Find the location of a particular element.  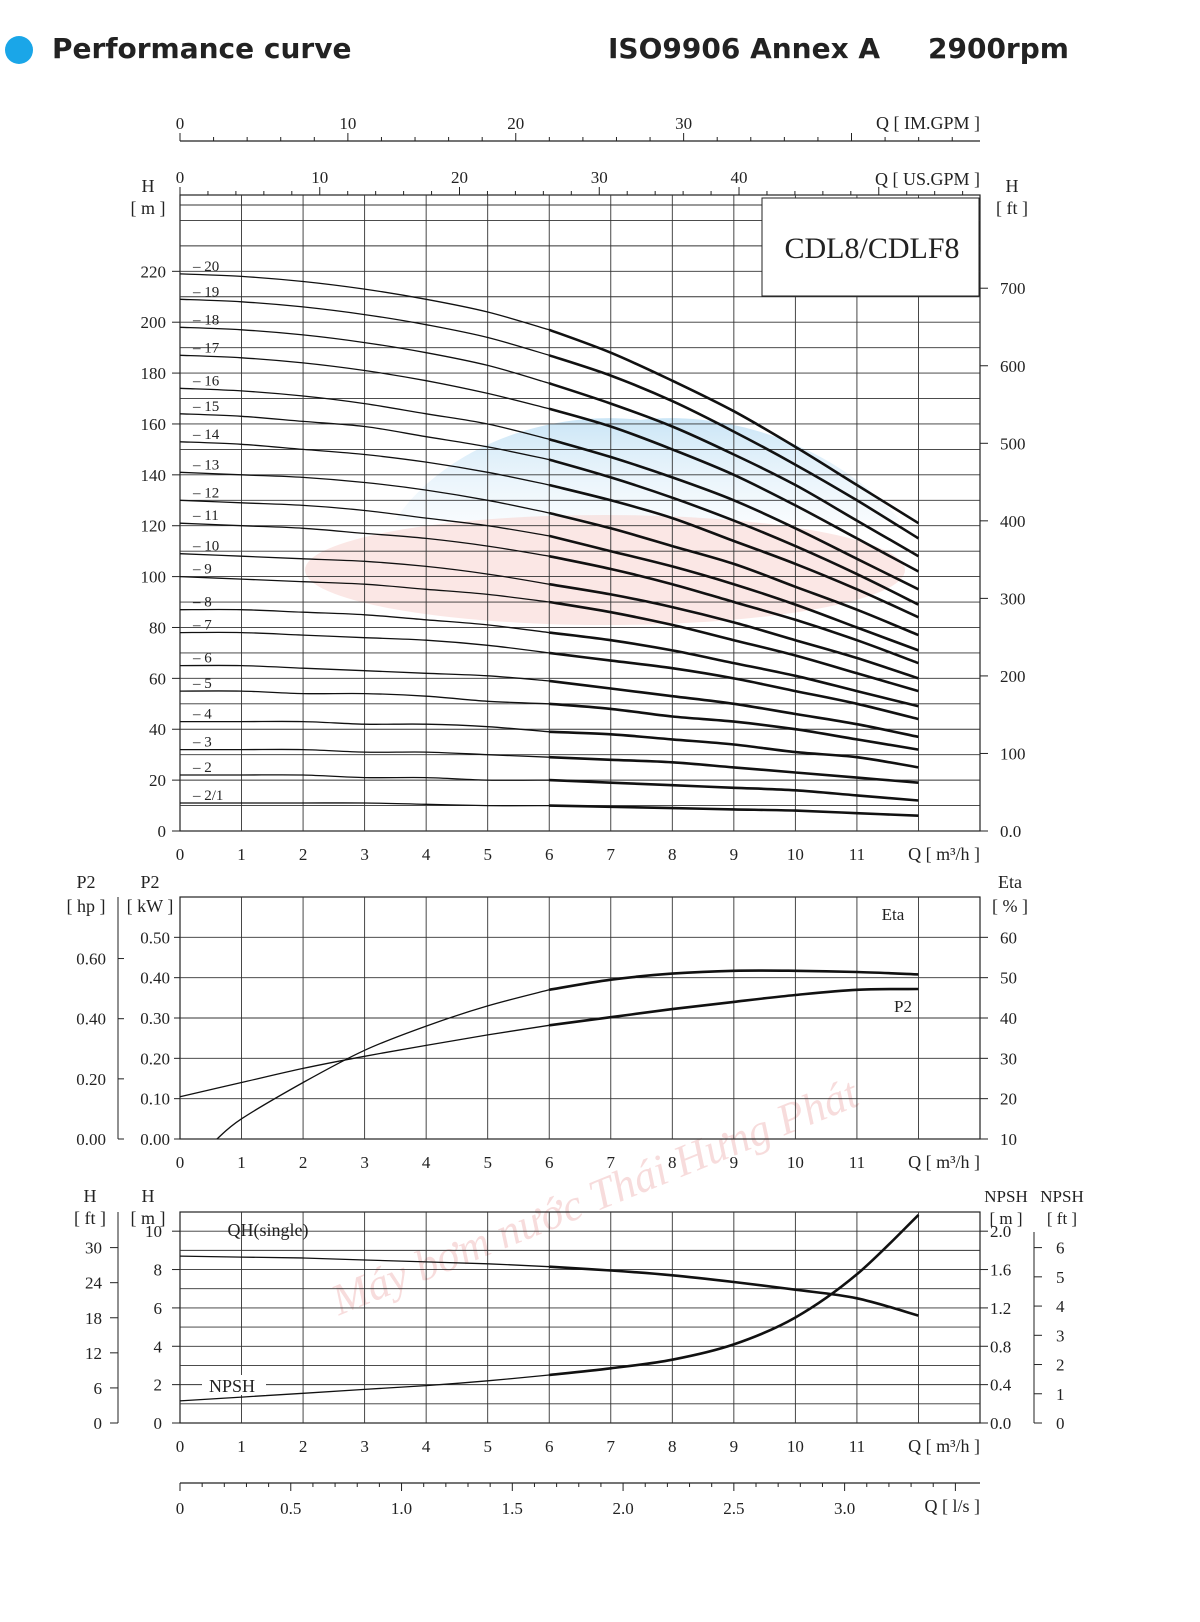

qh-curve-stage-14-op is located at coordinates (734, 551).